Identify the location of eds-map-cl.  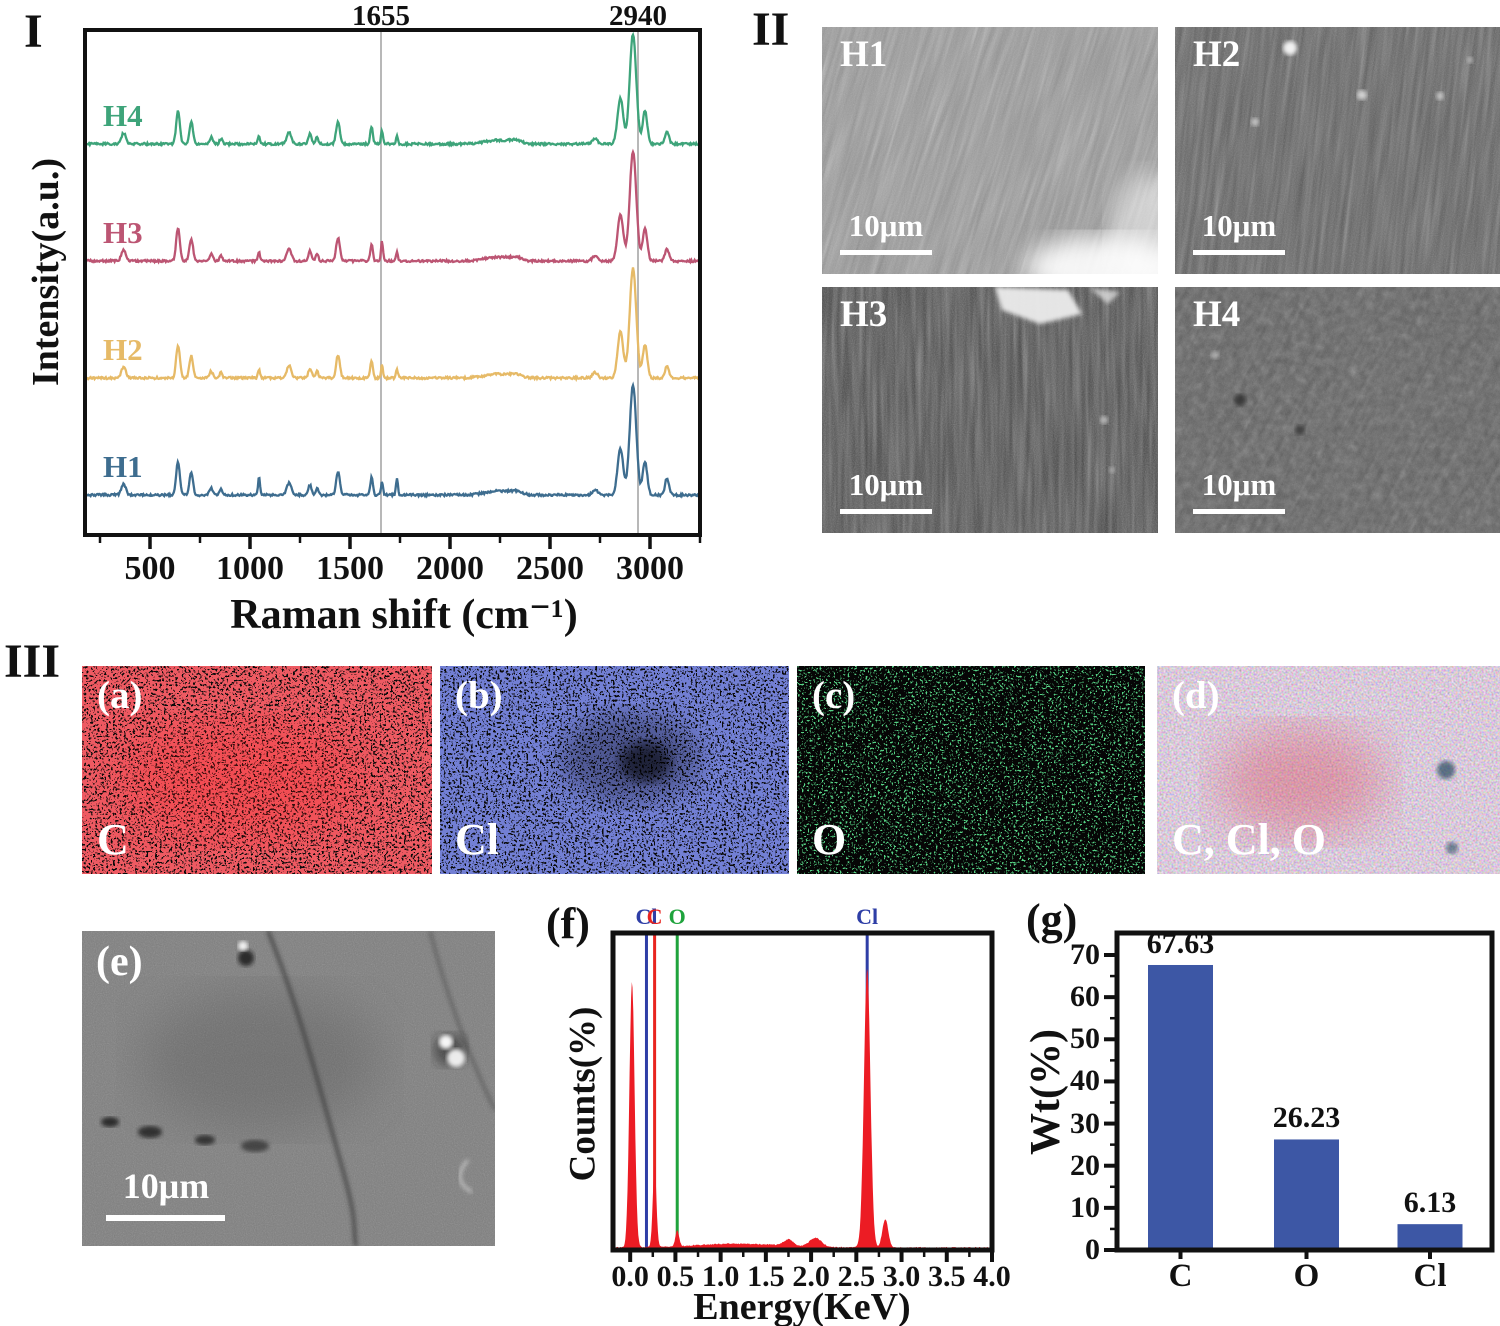
(614, 770).